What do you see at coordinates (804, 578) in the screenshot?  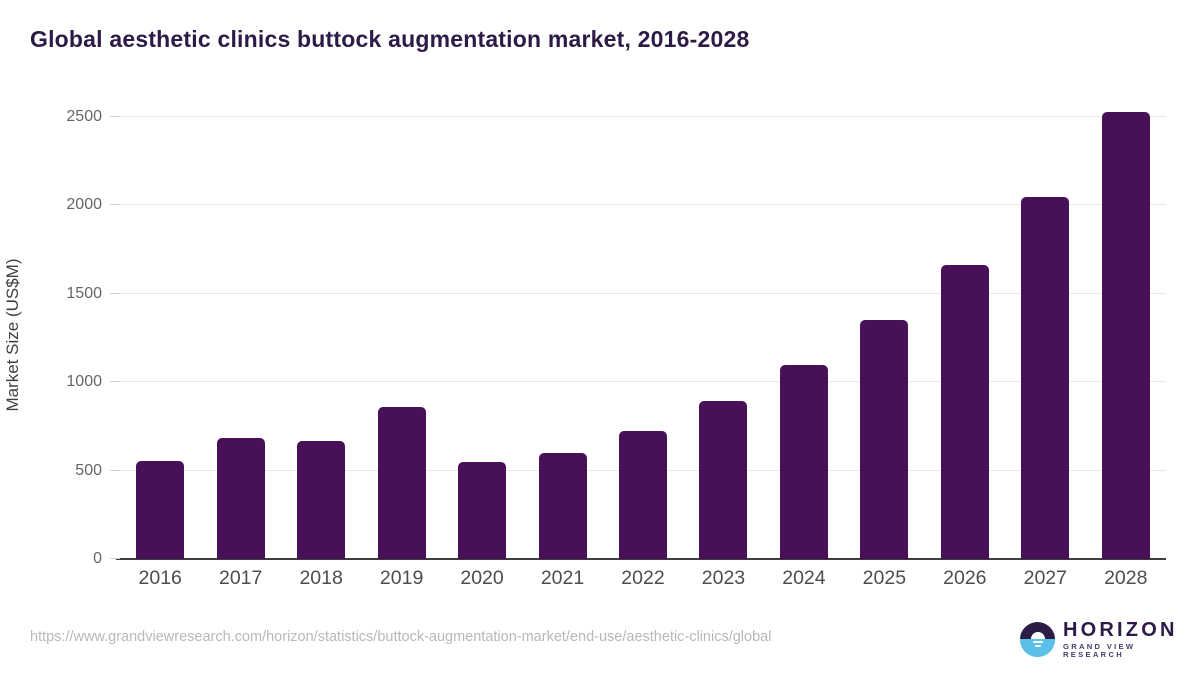 I see `x-tick-label: 2024` at bounding box center [804, 578].